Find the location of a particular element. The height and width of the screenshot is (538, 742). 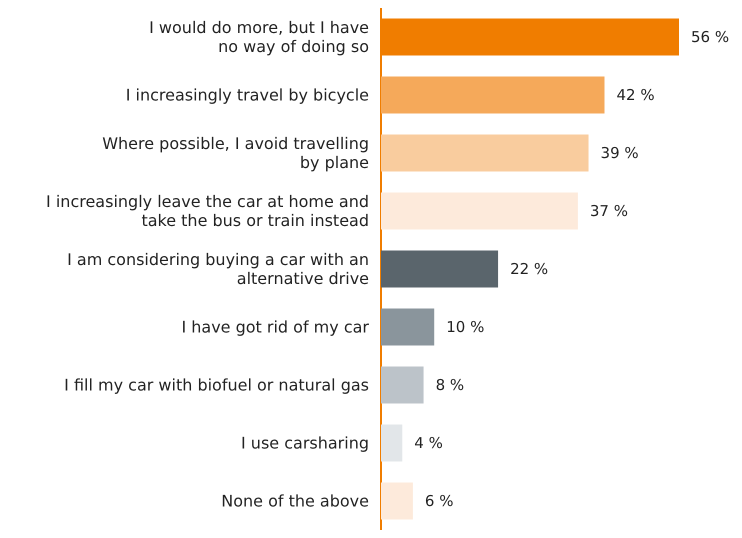

data-label: 39 % is located at coordinates (619, 153).